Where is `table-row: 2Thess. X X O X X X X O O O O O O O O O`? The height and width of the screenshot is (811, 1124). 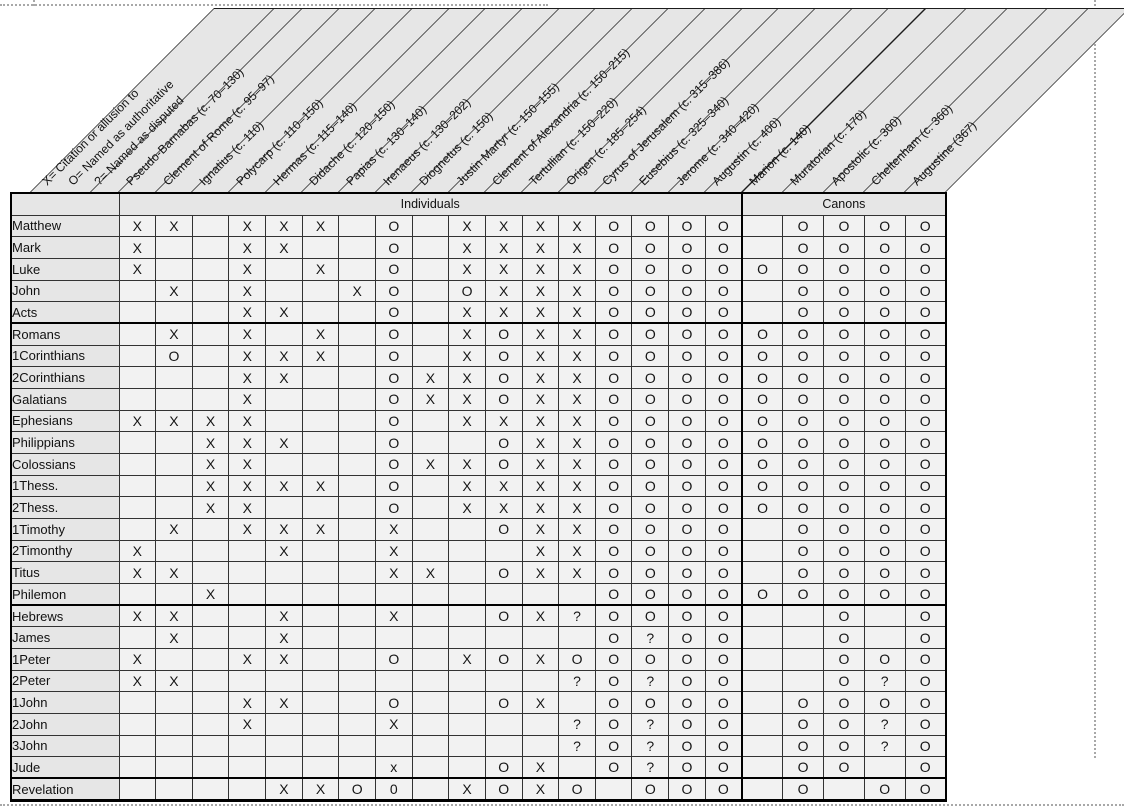 table-row: 2Thess. X X O X X X X O O O O O O O O O is located at coordinates (478, 507).